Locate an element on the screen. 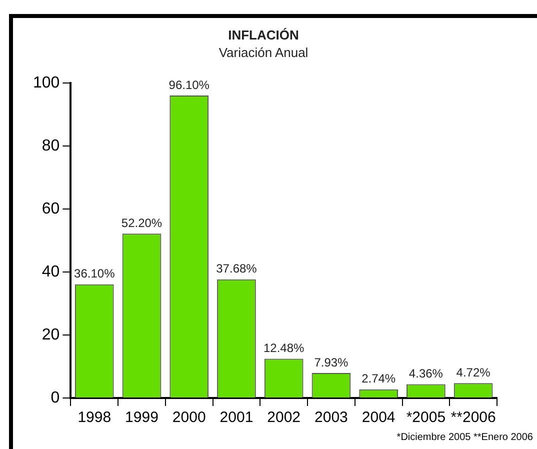 The image size is (537, 449). y-tick-label: 80 is located at coordinates (51, 146).